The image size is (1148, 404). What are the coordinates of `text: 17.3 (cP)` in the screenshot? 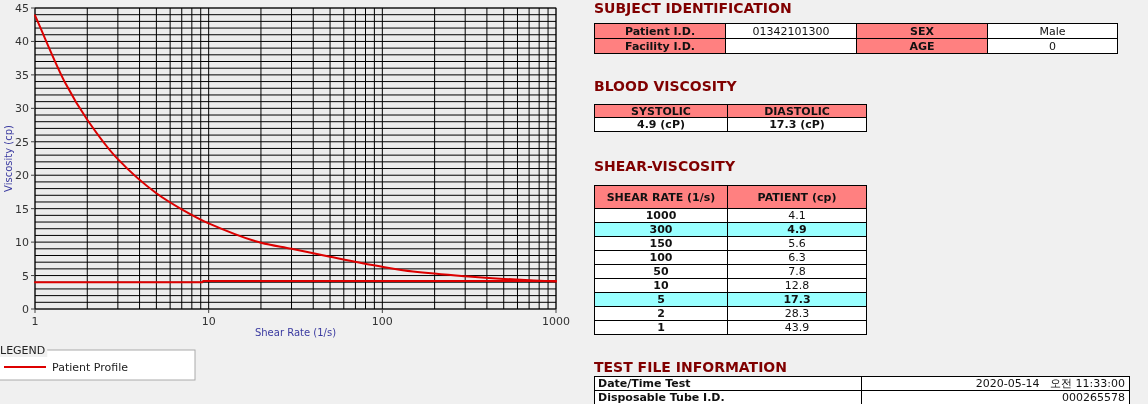 It's located at (797, 124).